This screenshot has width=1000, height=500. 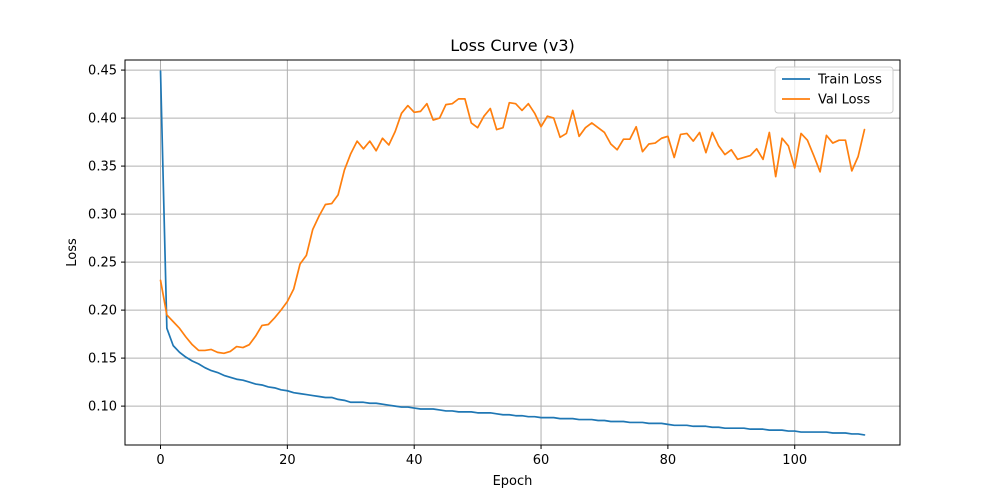 What do you see at coordinates (414, 460) in the screenshot?
I see `x-tick-label: 40` at bounding box center [414, 460].